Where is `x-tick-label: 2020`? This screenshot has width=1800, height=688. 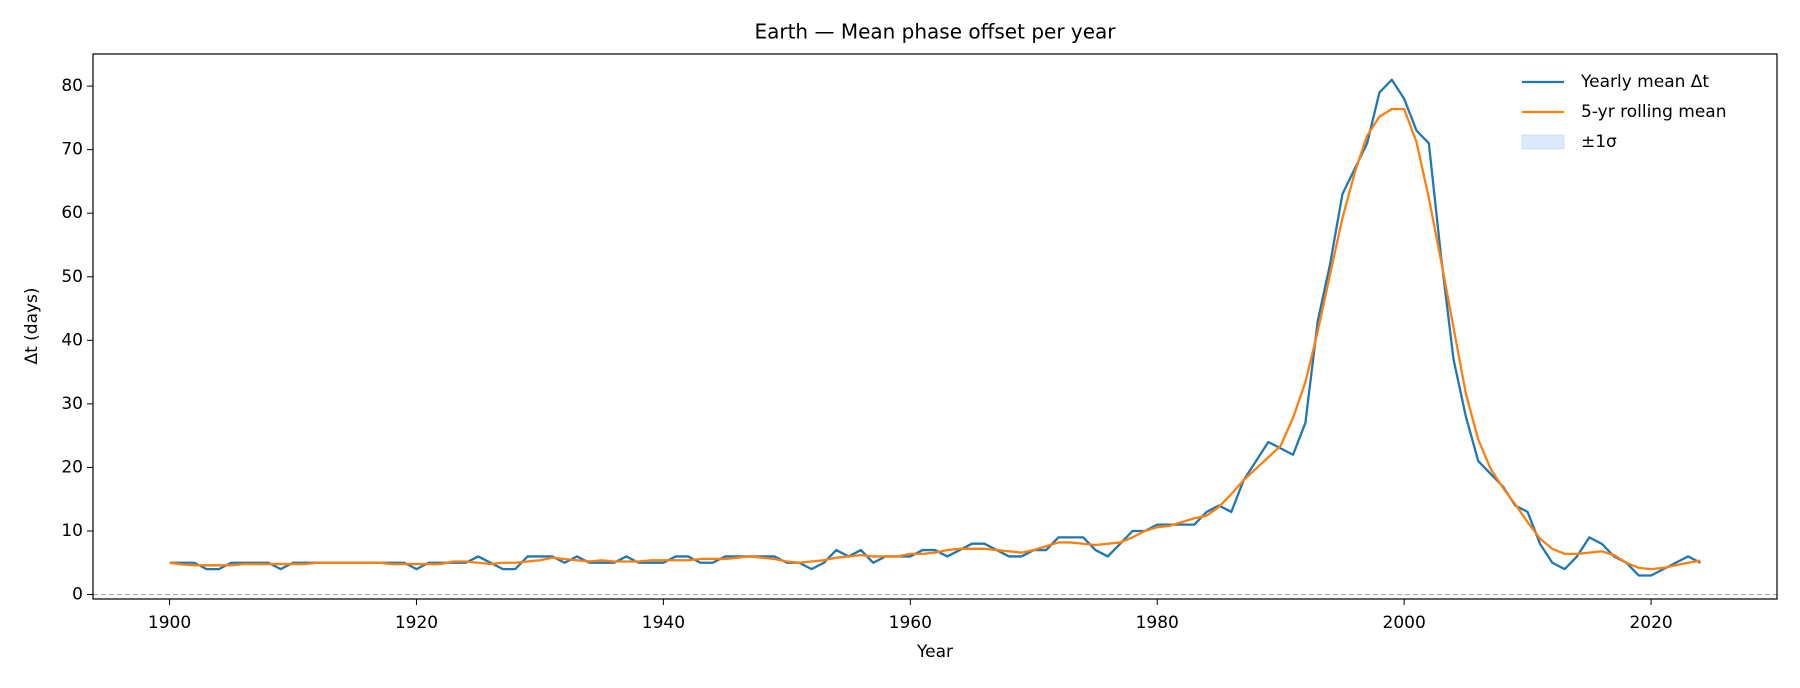
x-tick-label: 2020 is located at coordinates (1650, 623).